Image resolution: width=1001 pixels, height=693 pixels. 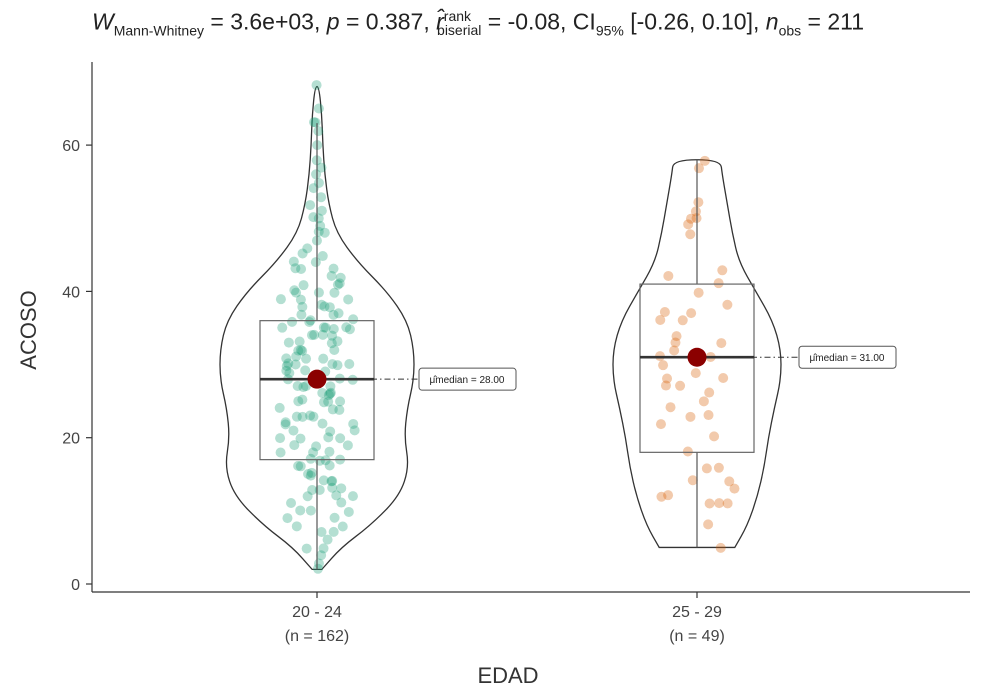 I want to click on title-r-sub: biserial, so click(x=459, y=30).